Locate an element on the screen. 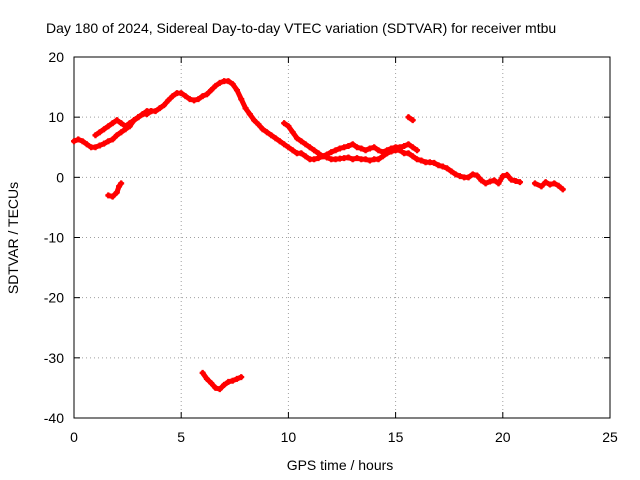 Image resolution: width=640 pixels, height=480 pixels. y-tick-label: -20 is located at coordinates (54, 298).